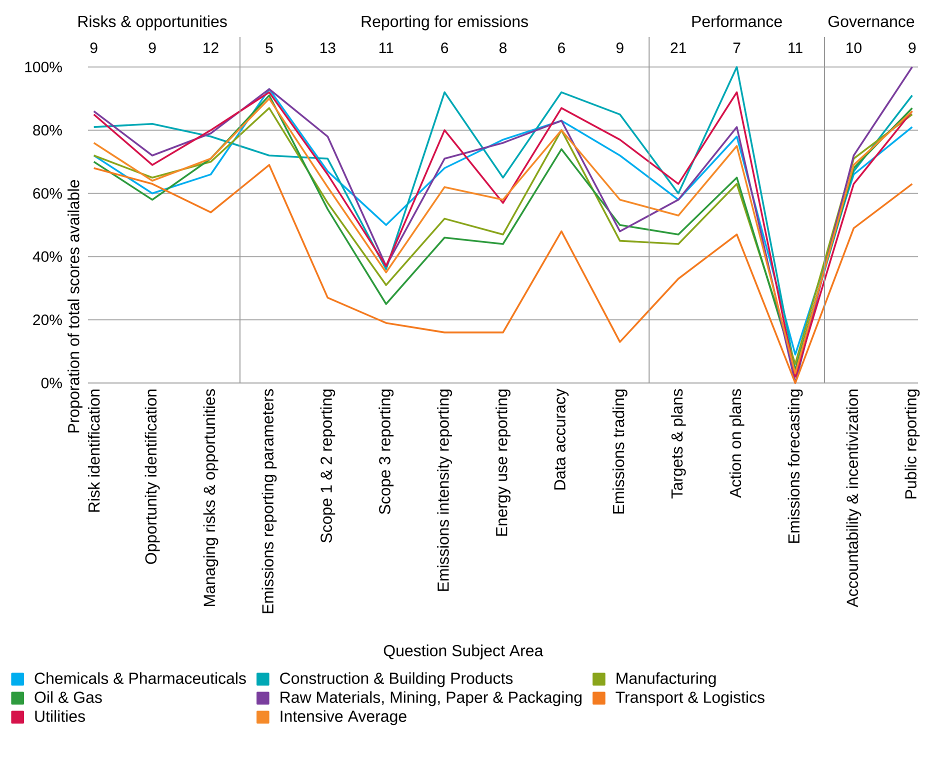 This screenshot has height=762, width=933. I want to click on text: 7, so click(736, 48).